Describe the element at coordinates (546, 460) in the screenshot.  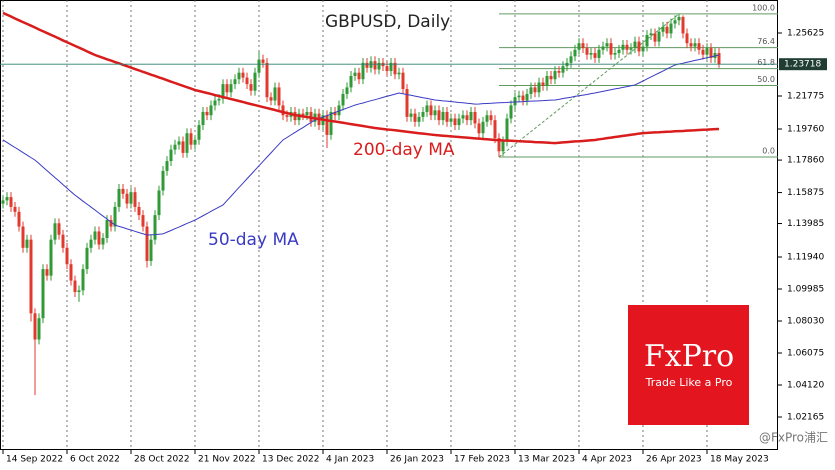
I see `x-tick-label: 13 Mar 2023` at that location.